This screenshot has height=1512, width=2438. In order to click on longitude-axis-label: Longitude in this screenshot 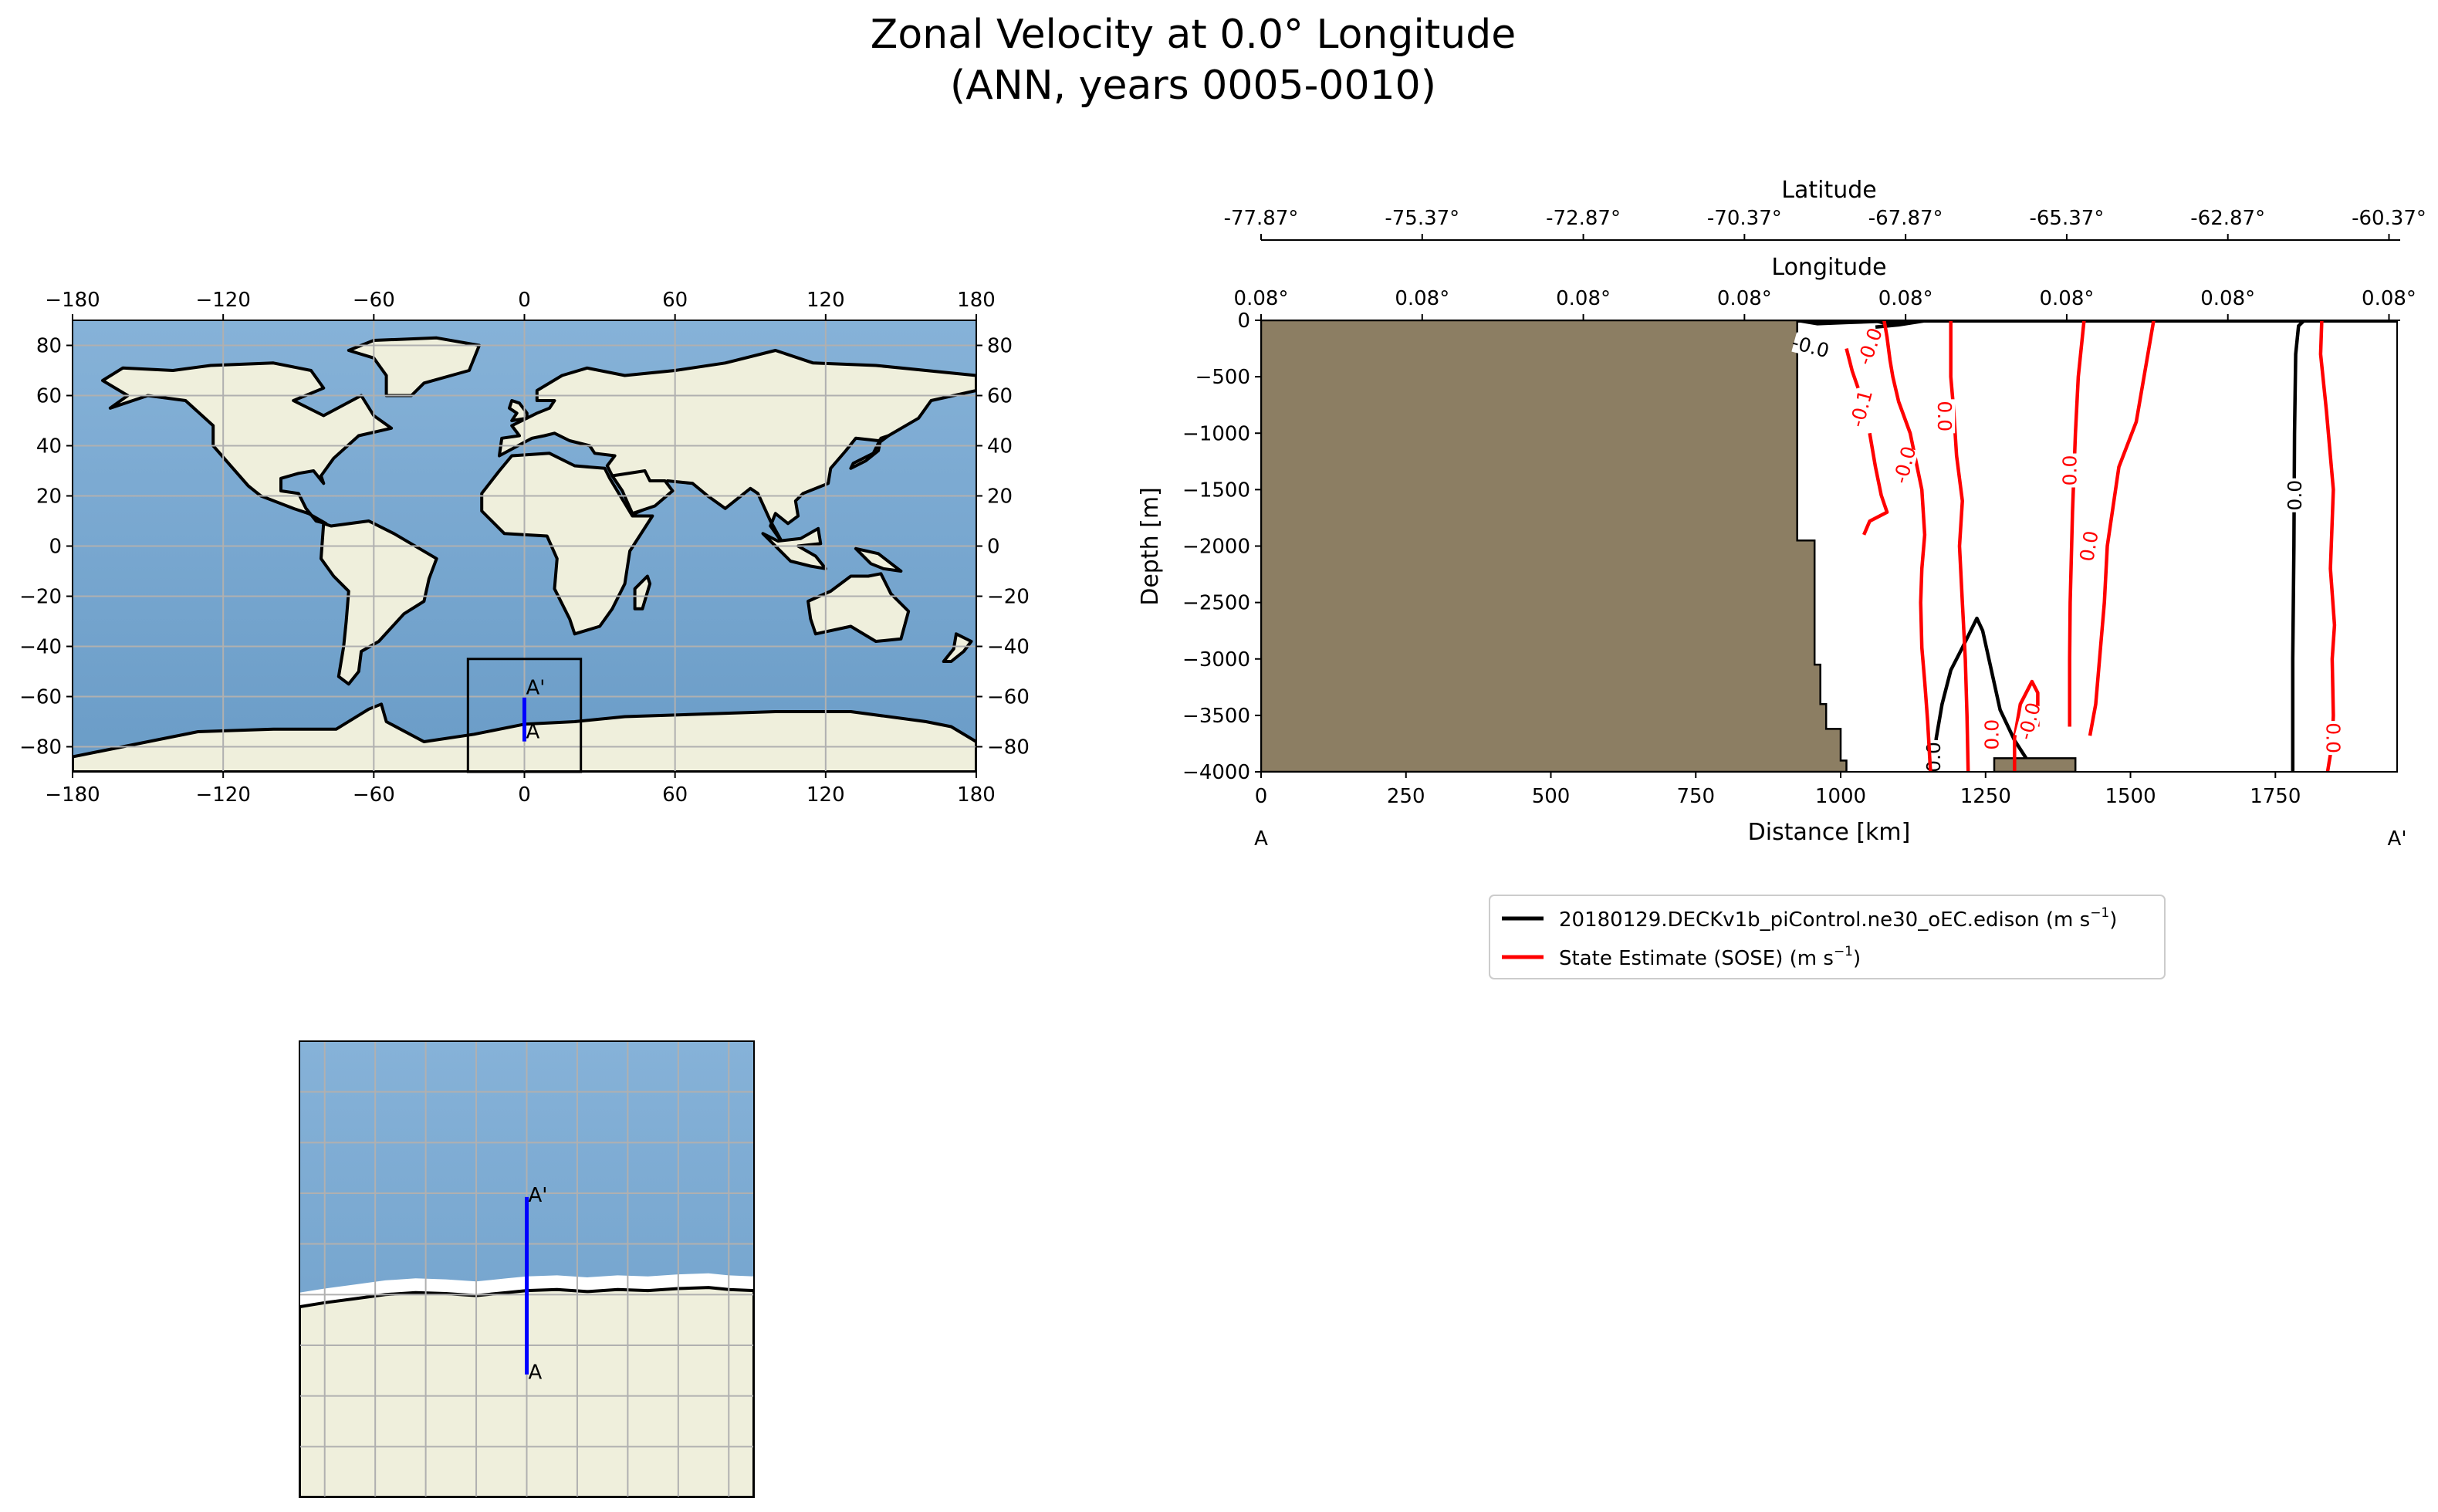, I will do `click(1828, 267)`.